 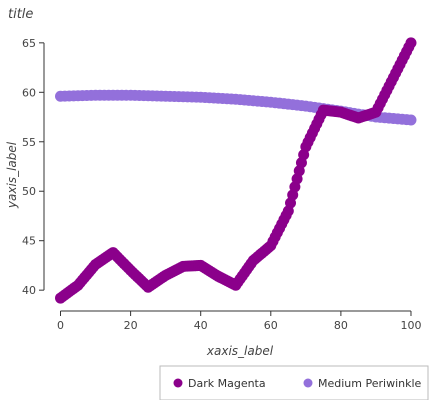 What do you see at coordinates (60, 325) in the screenshot?
I see `x-tick-label: 0` at bounding box center [60, 325].